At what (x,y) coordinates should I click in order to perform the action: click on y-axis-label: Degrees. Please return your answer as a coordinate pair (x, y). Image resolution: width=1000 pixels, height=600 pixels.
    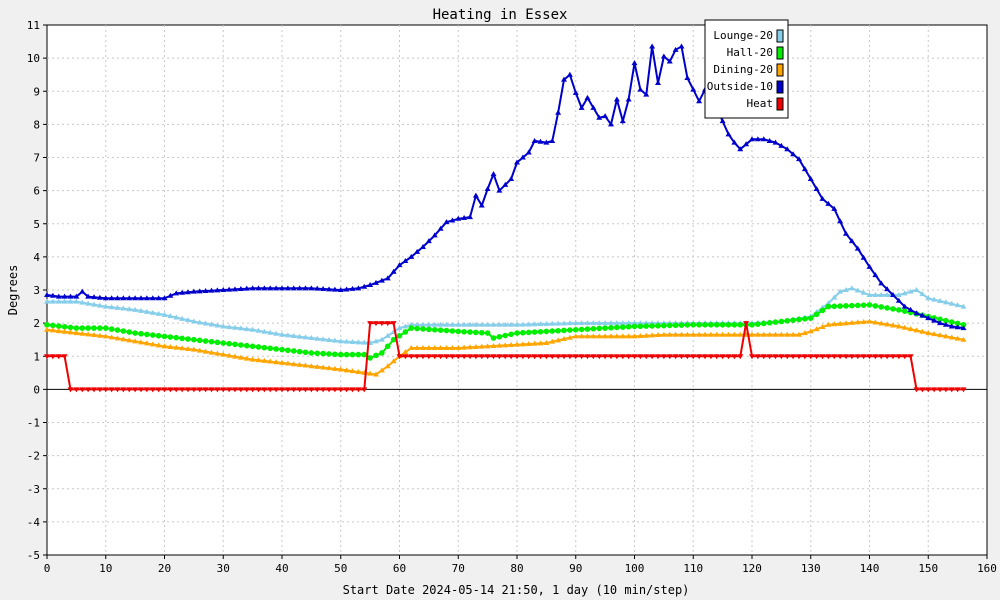
    Looking at the image, I should click on (13, 290).